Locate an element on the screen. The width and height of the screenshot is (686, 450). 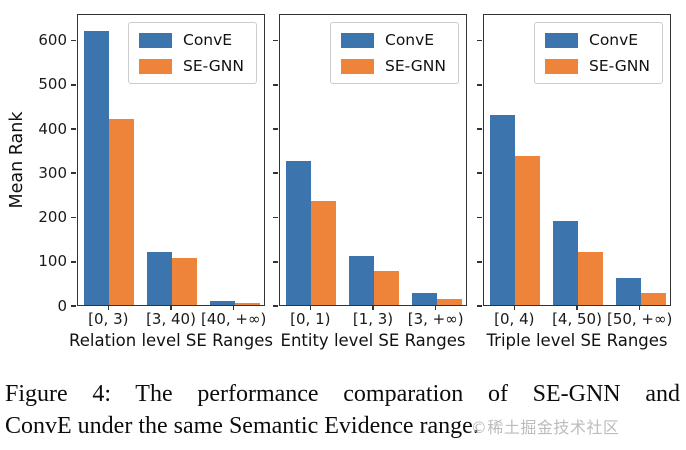
y-tick-label: 400 is located at coordinates (52, 128).